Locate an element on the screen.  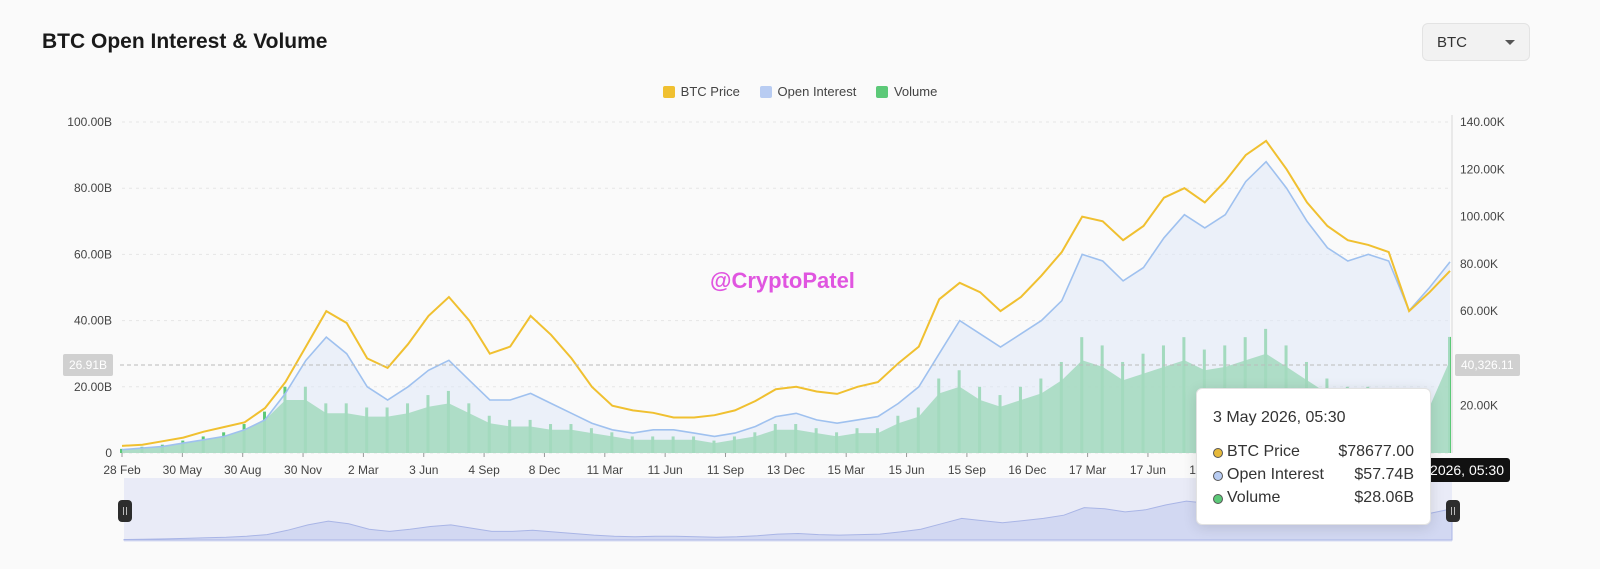
right-tick-label: 120.00K is located at coordinates (1482, 169).